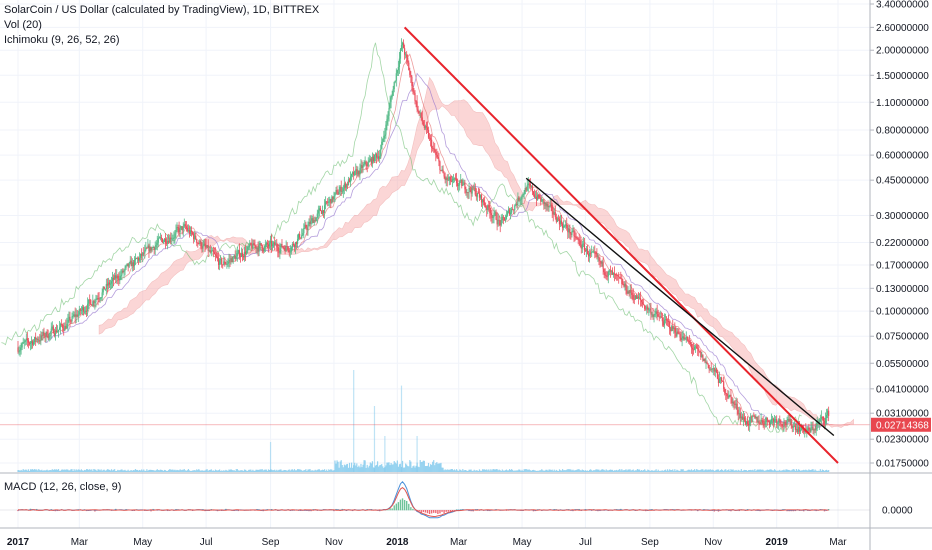  Describe the element at coordinates (63, 487) in the screenshot. I see `macd-legend: MACD (12, 26, close, 9)` at that location.